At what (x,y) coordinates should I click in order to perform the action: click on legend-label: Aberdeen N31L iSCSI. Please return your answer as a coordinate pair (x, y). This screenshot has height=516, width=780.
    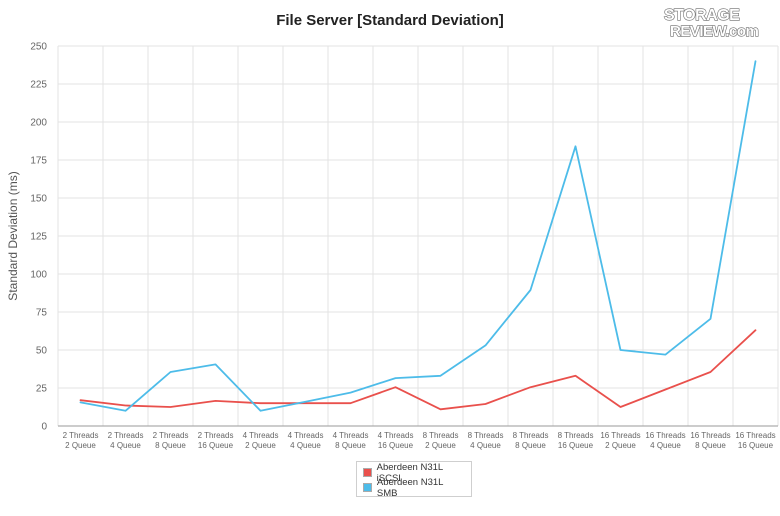
    Looking at the image, I should click on (409, 472).